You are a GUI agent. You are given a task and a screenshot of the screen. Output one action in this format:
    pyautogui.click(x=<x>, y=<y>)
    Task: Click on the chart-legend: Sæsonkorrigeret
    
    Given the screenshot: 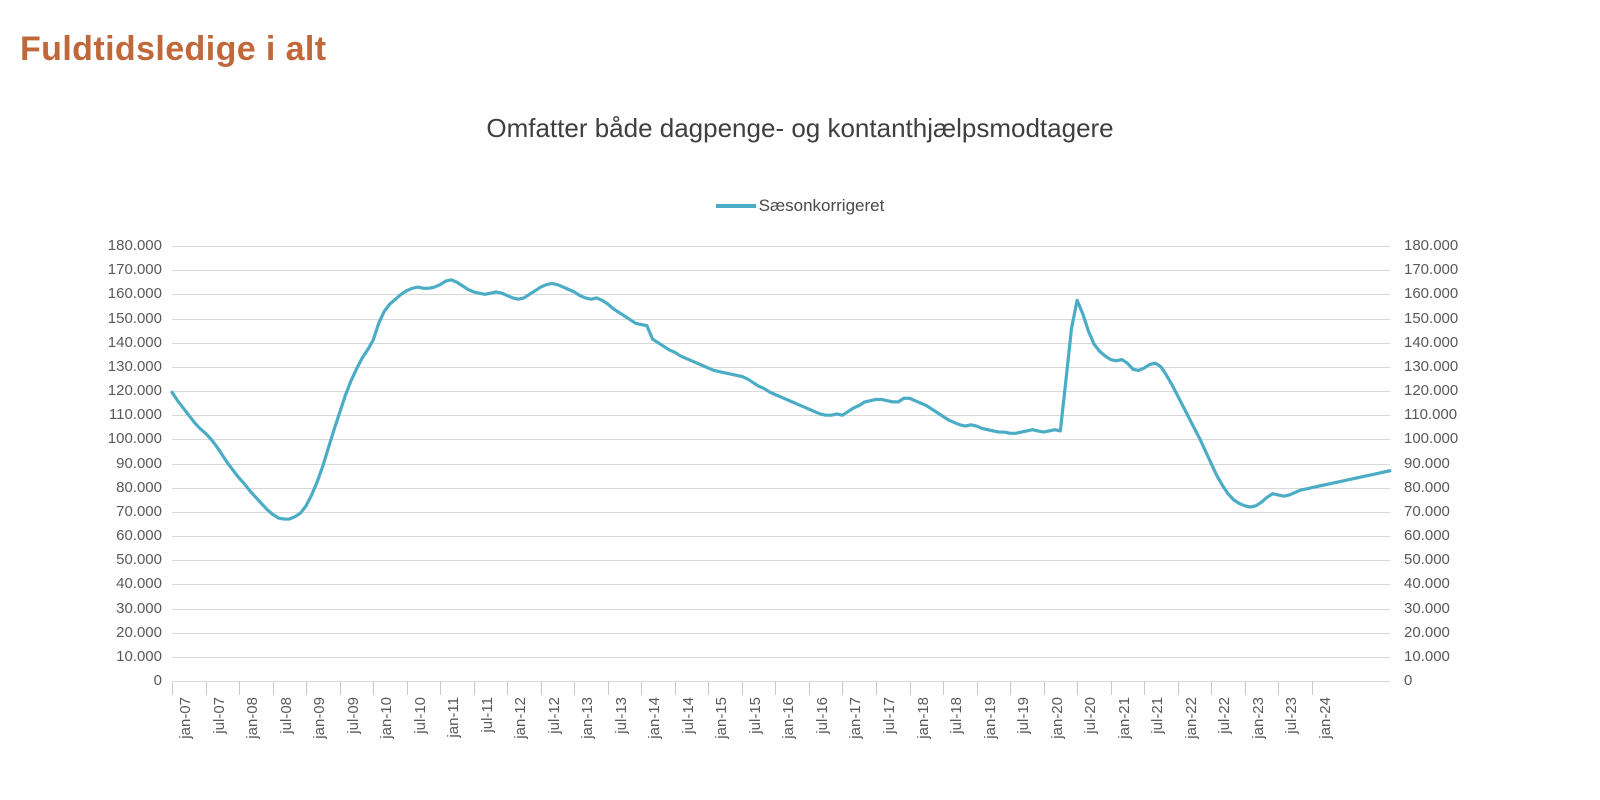 What is the action you would take?
    pyautogui.click(x=800, y=206)
    